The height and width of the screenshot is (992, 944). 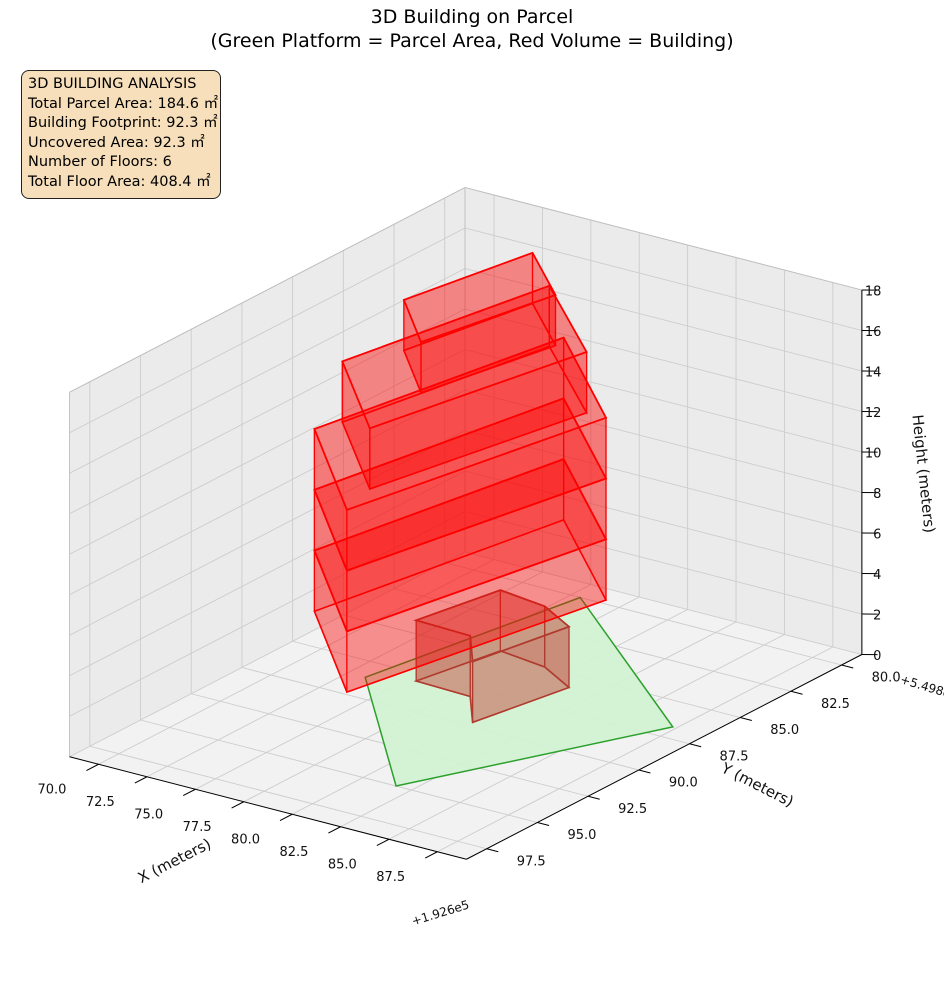 I want to click on z-tick-label: 6, so click(x=877, y=534).